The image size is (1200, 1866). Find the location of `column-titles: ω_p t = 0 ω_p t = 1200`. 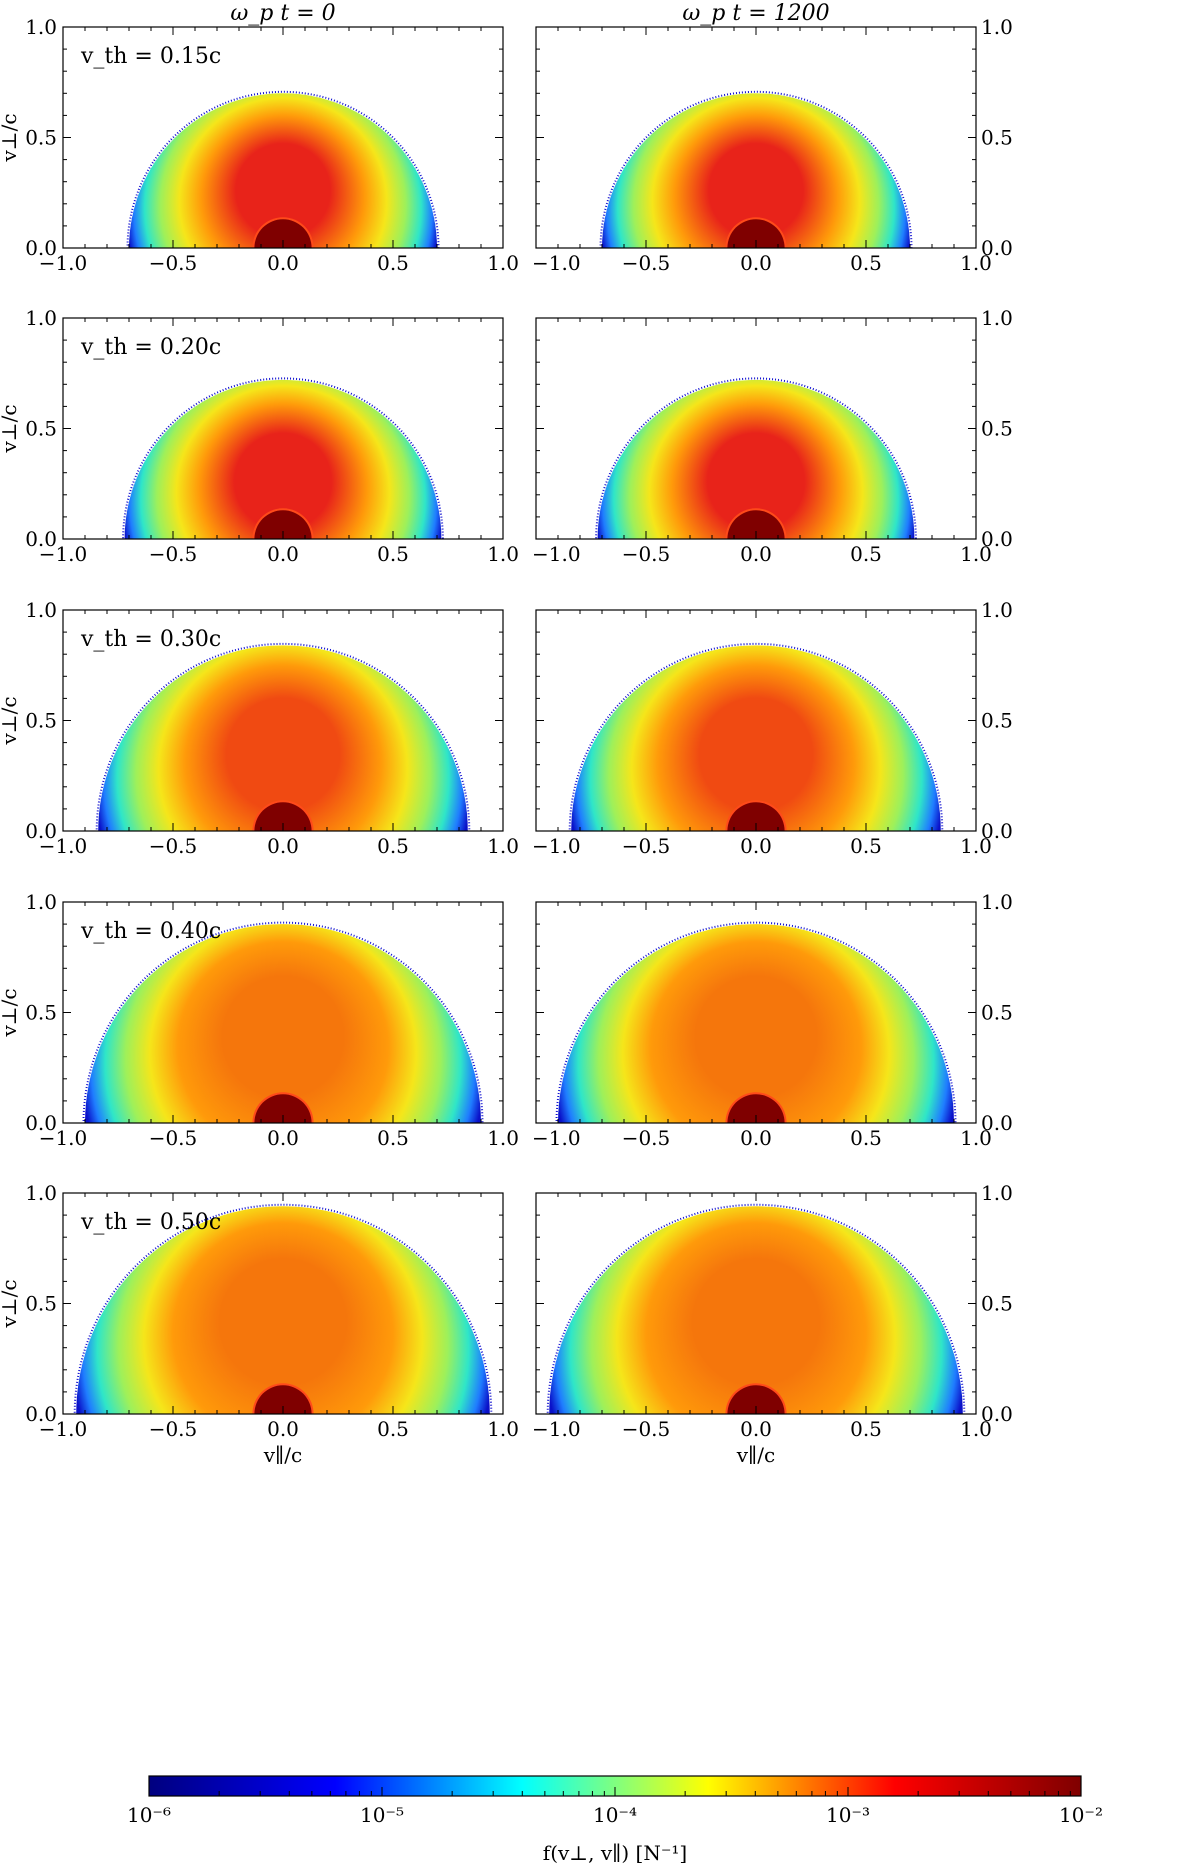

column-titles: ω_p t = 0 ω_p t = 1200 is located at coordinates (529, 13).